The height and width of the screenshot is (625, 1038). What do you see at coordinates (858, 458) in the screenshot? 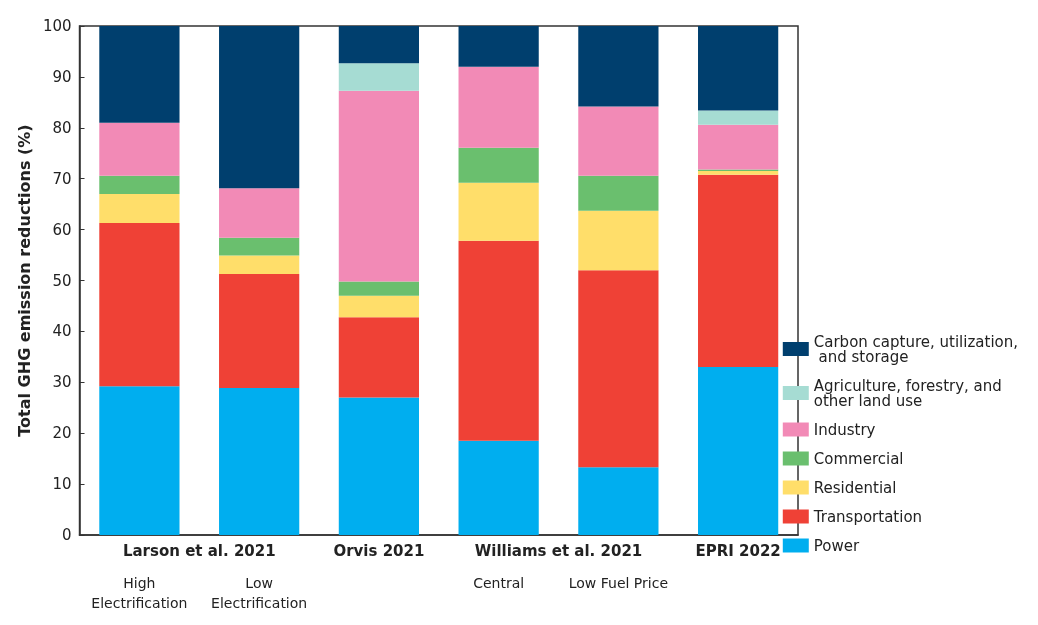
I see `legend-label: Commercial` at bounding box center [858, 458].